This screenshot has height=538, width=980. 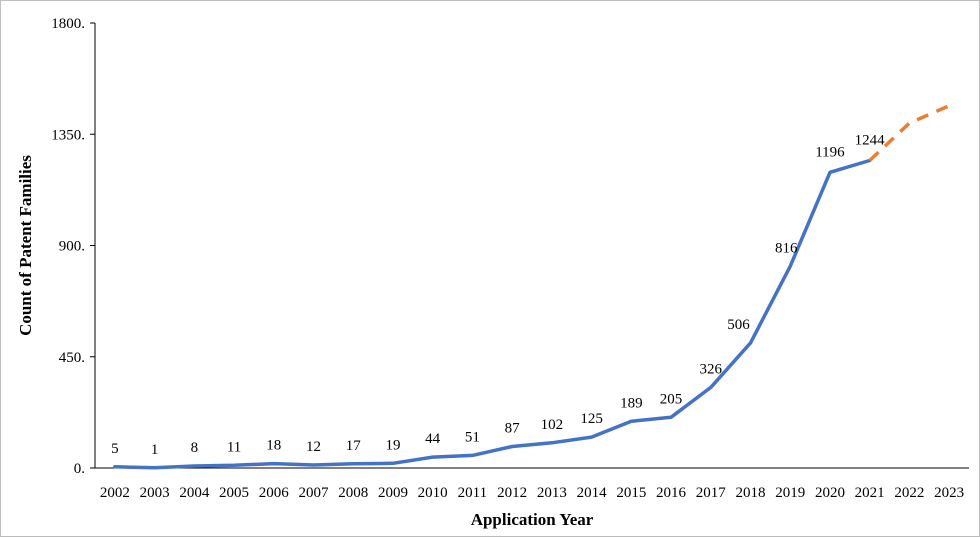 I want to click on y-tick-label: 0., so click(x=79, y=469).